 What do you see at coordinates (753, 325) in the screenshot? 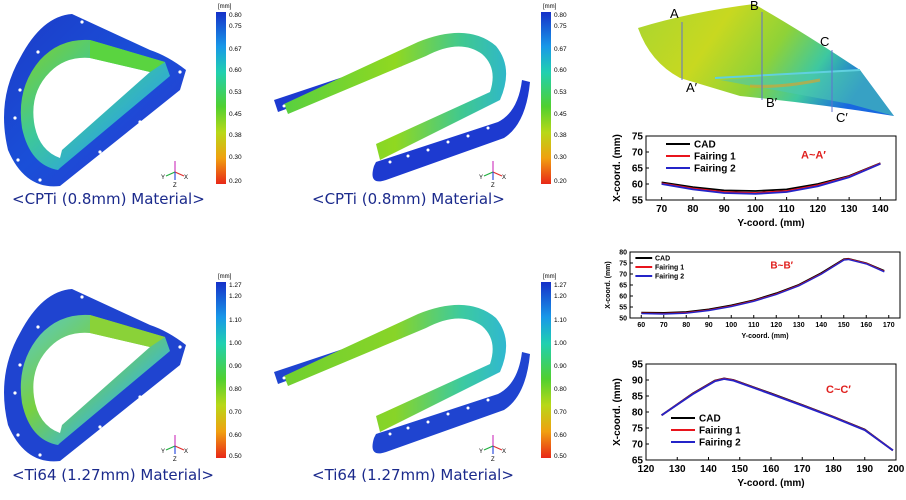
I see `x-tick-label: 110` at bounding box center [753, 325].